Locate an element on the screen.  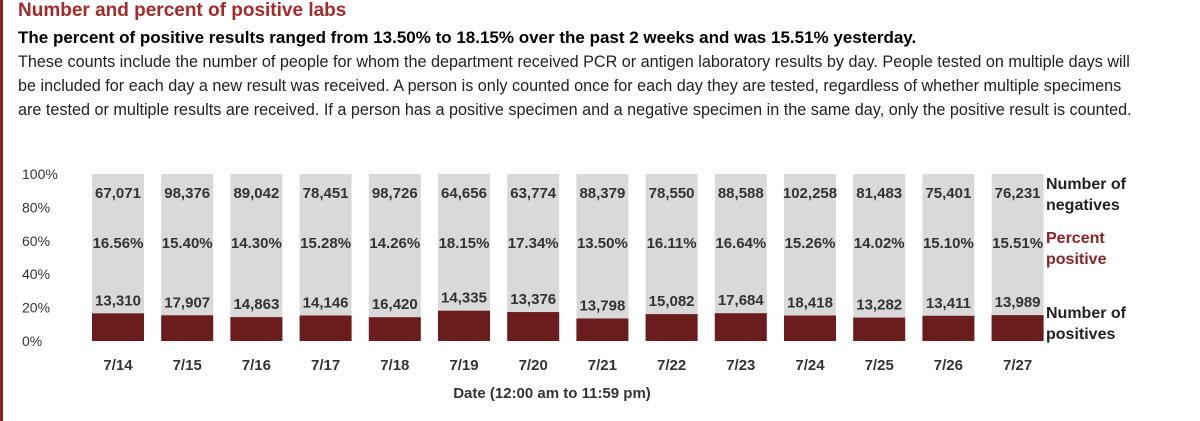
negatives-data-label: 78,550 is located at coordinates (672, 193).